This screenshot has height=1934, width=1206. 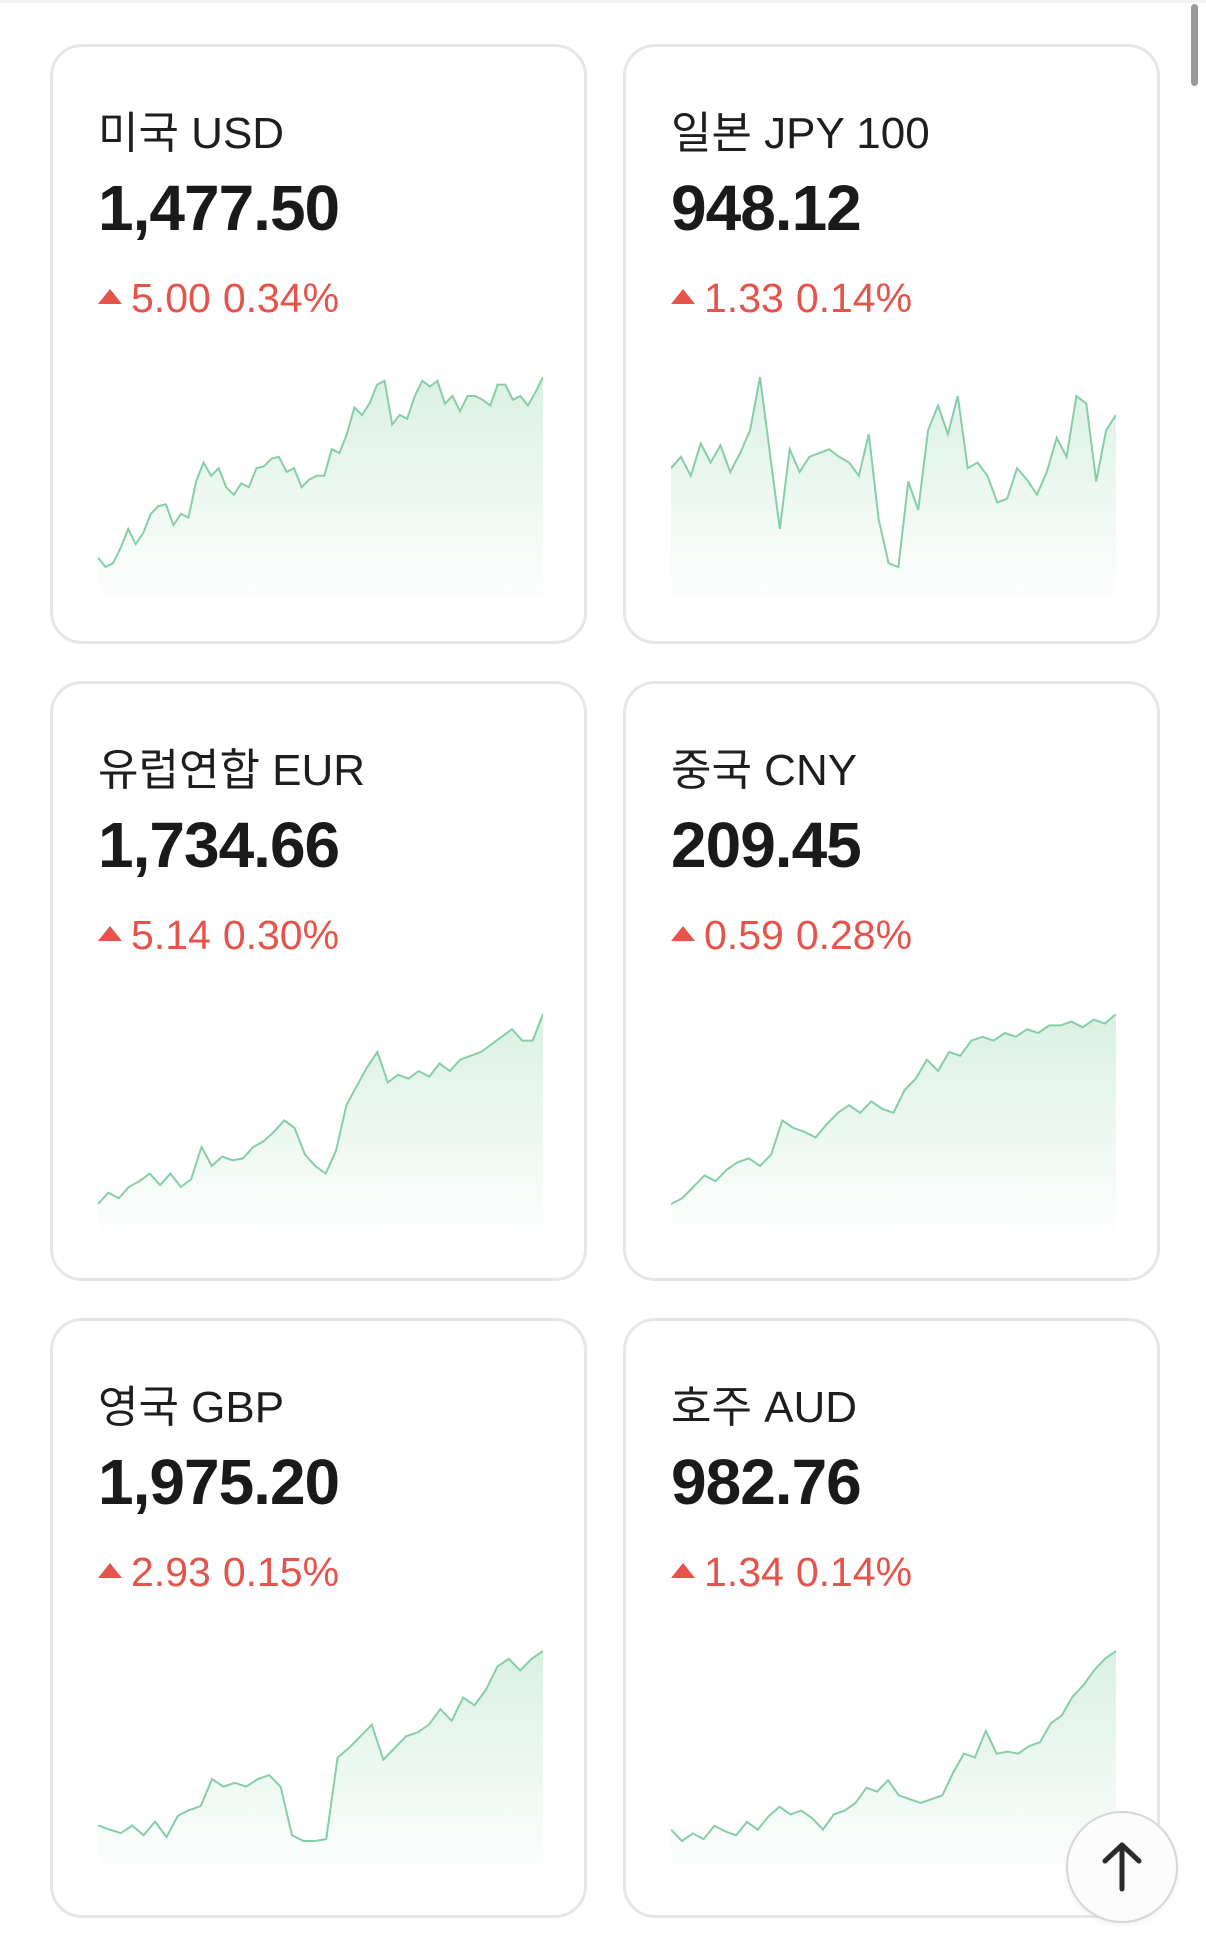 What do you see at coordinates (191, 1407) in the screenshot?
I see `currency-name: 영국 GBP` at bounding box center [191, 1407].